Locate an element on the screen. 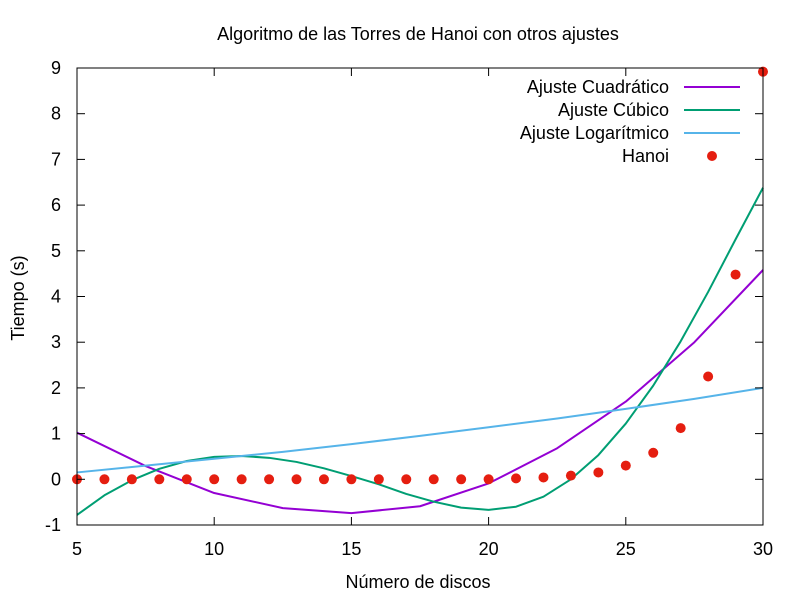 The image size is (800, 600). series-line-ajuste-logaritmico is located at coordinates (420, 430).